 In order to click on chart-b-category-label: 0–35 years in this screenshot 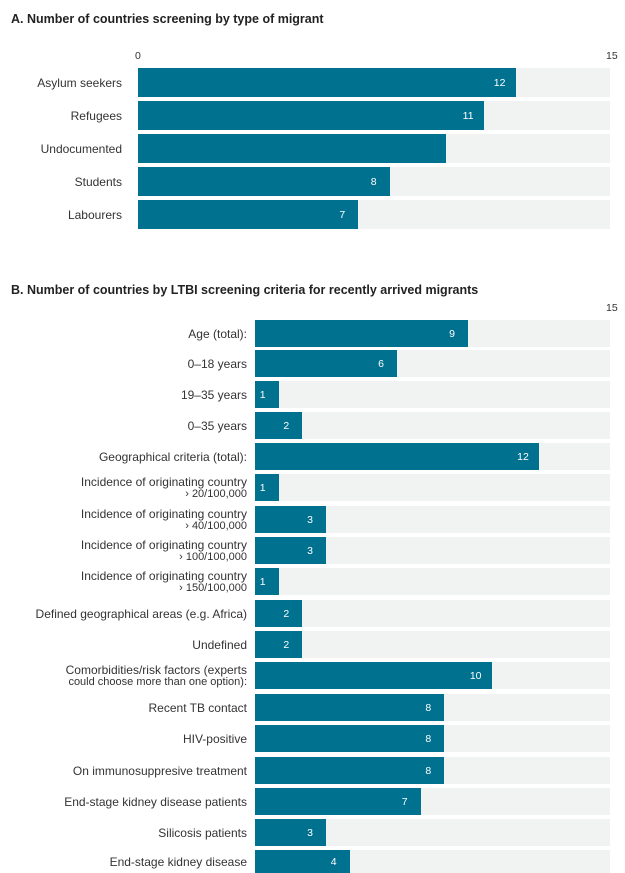, I will do `click(217, 425)`.